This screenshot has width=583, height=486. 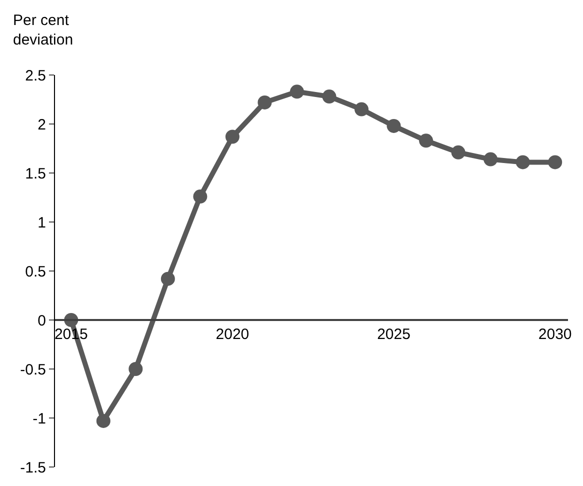 What do you see at coordinates (393, 334) in the screenshot?
I see `x-tick-label: 2025` at bounding box center [393, 334].